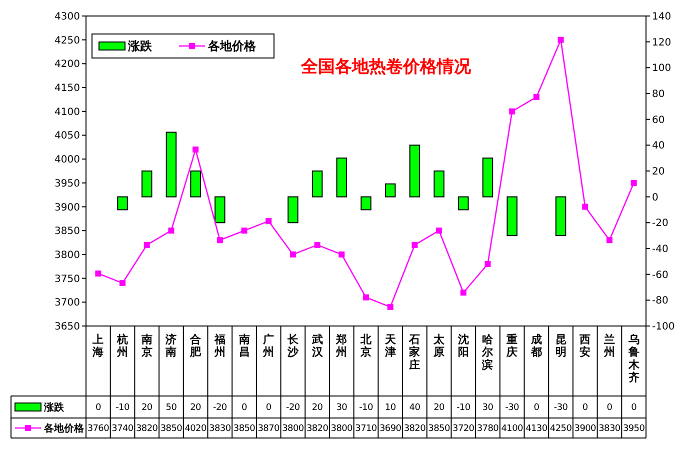 The width and height of the screenshot is (700, 450). I want to click on x-tick-label: 济南, so click(170, 346).